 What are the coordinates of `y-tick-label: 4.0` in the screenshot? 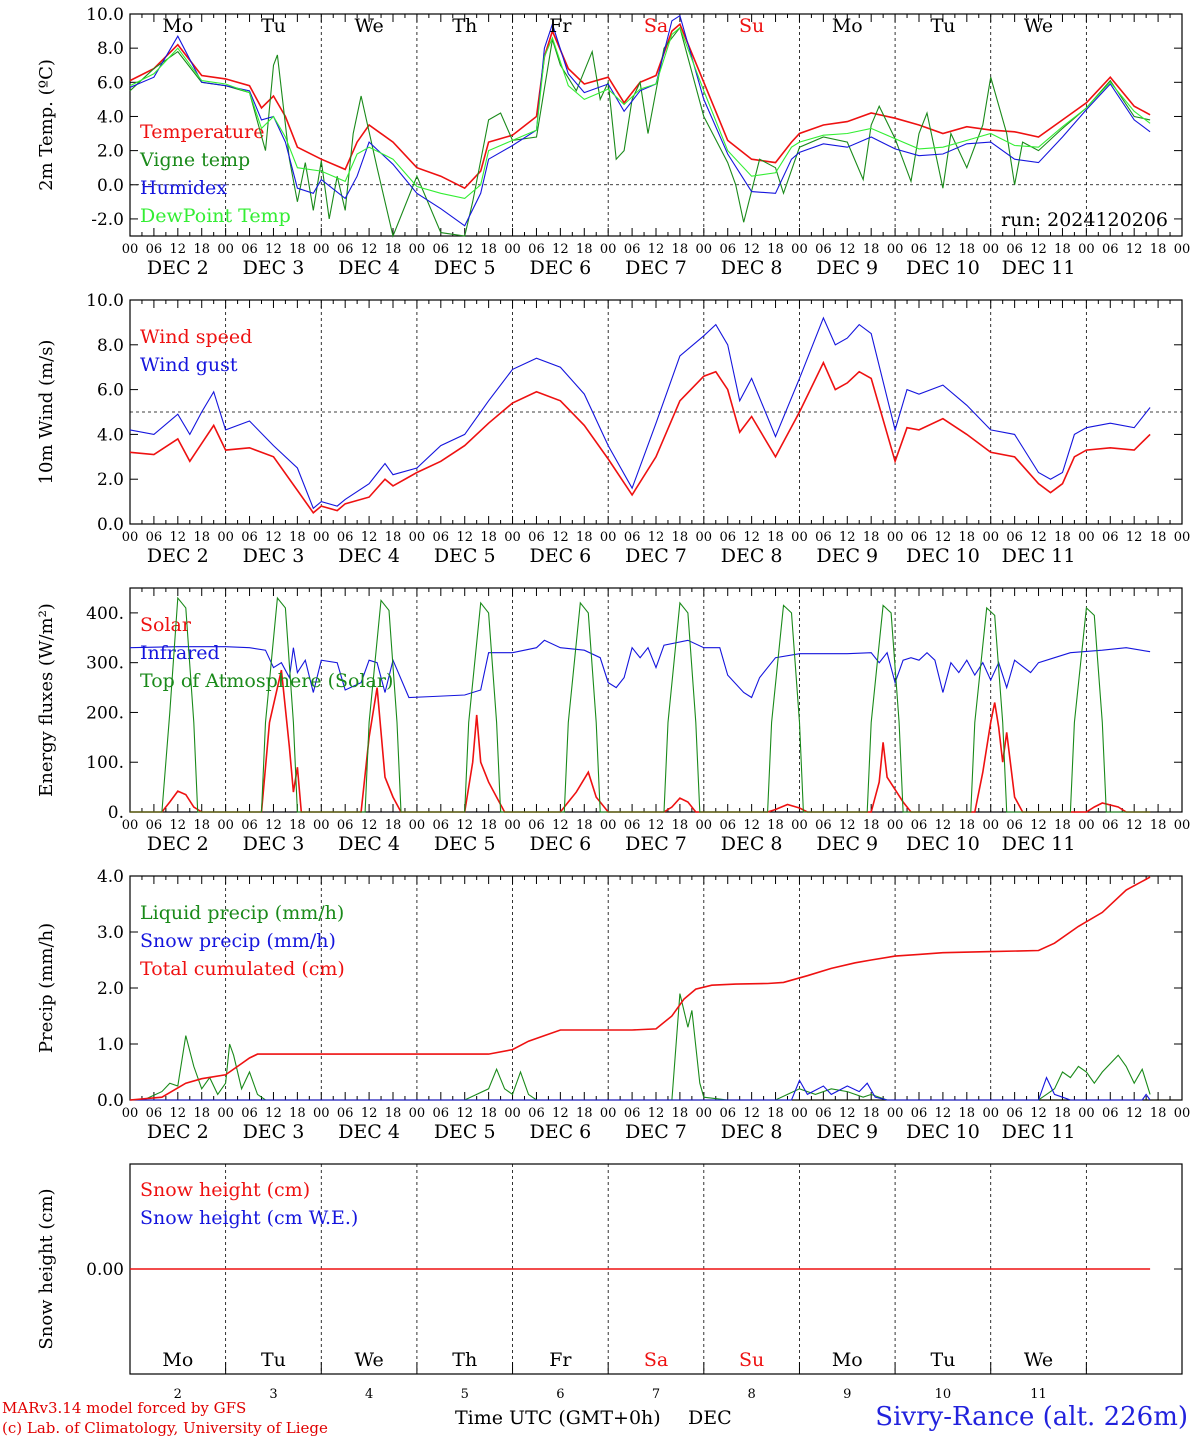 It's located at (110, 435).